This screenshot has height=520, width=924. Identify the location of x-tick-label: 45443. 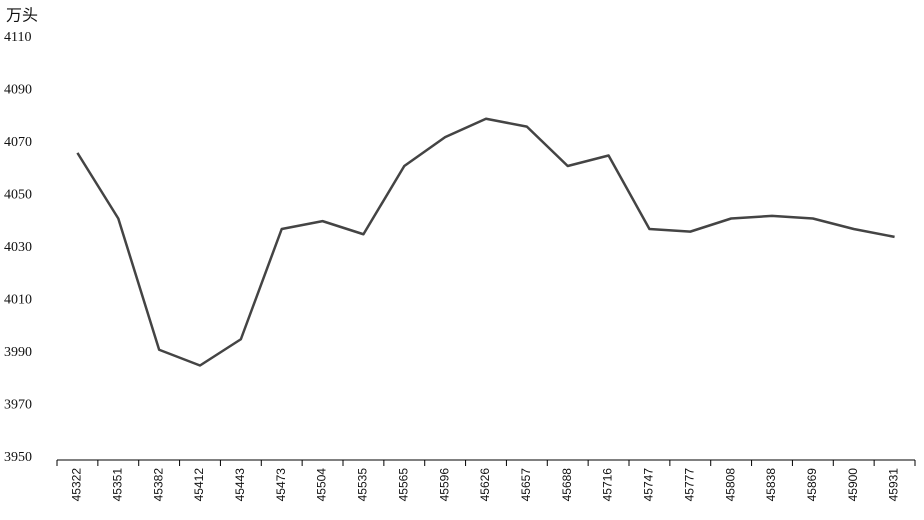
(240, 485).